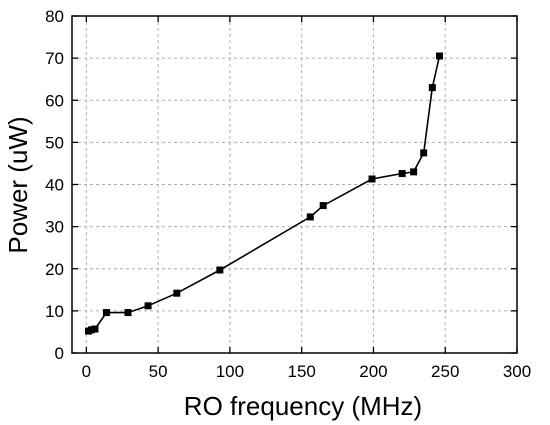 Image resolution: width=550 pixels, height=425 pixels. Describe the element at coordinates (303, 406) in the screenshot. I see `x-axis-label: RO frequency (MHz)` at that location.